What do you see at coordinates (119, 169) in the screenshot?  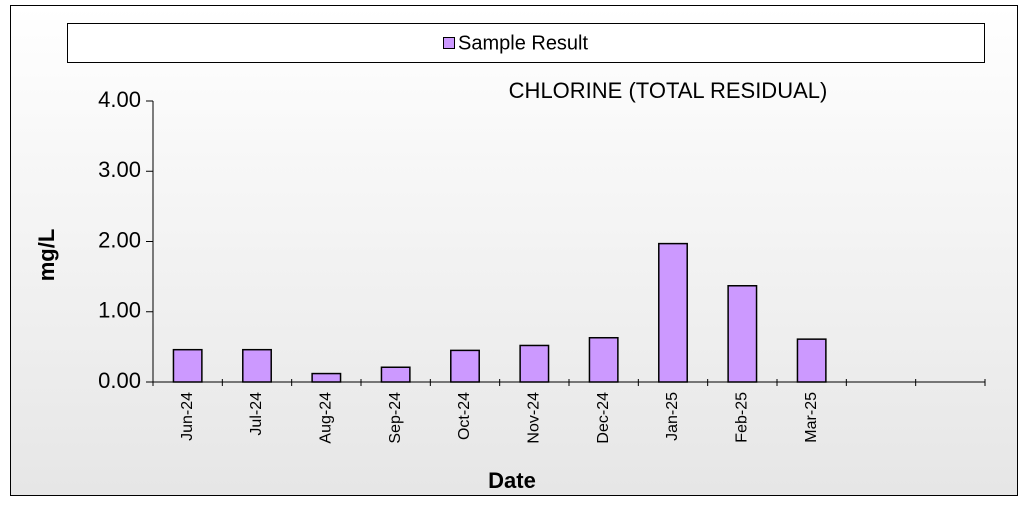 I see `y-tick-label: 3.00` at bounding box center [119, 169].